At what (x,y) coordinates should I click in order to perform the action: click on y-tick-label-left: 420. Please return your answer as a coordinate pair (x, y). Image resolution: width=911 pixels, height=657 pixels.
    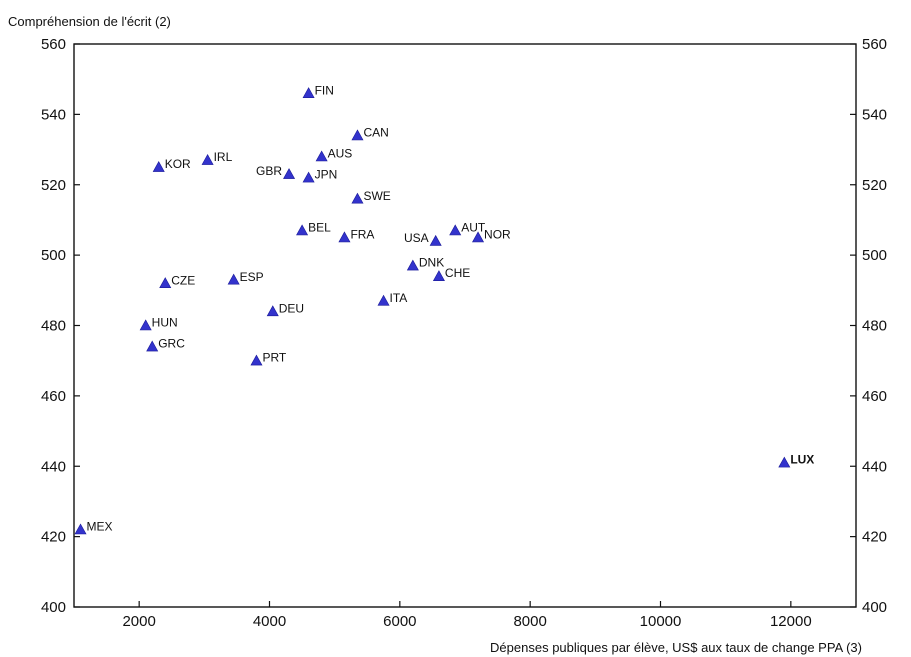
    Looking at the image, I should click on (53, 537).